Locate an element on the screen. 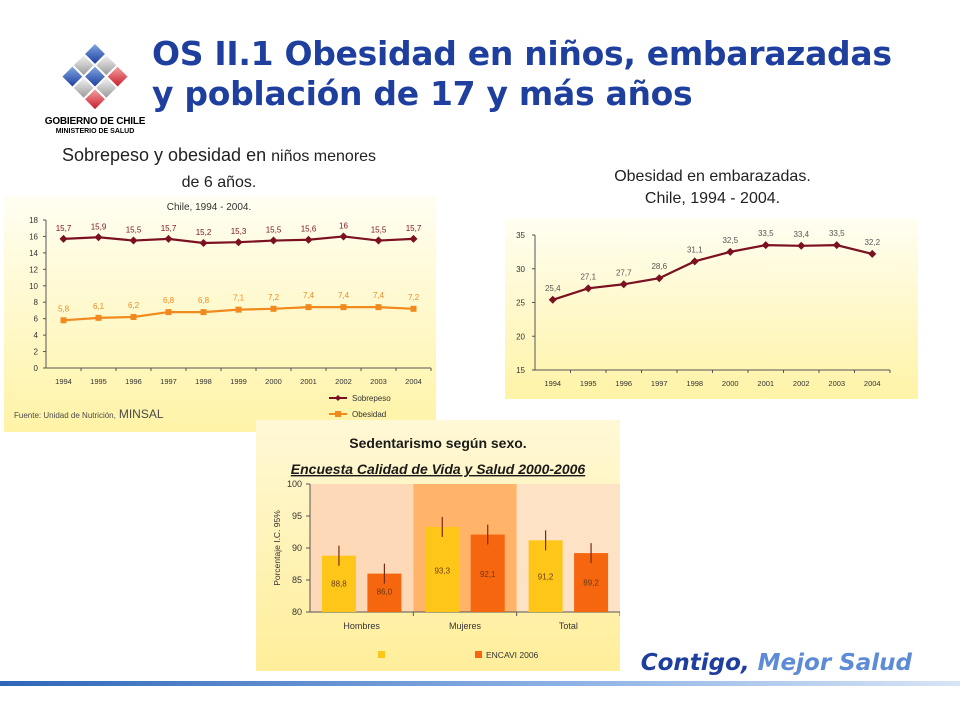 Image resolution: width=960 pixels, height=720 pixels. chart1-sobrepeso-label: 15,9 is located at coordinates (99, 226).